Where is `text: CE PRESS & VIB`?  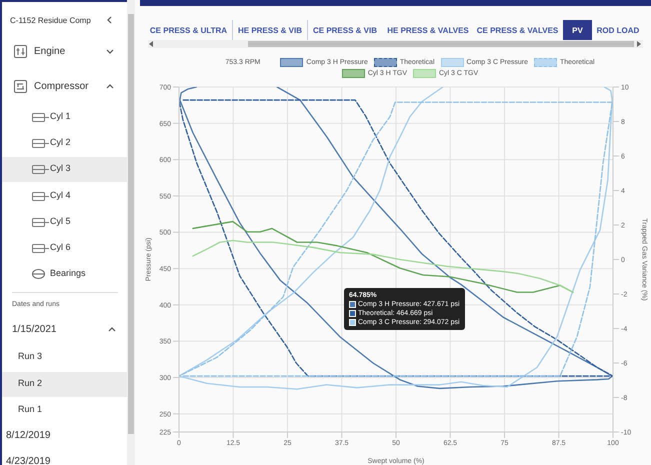 text: CE PRESS & VIB is located at coordinates (345, 30).